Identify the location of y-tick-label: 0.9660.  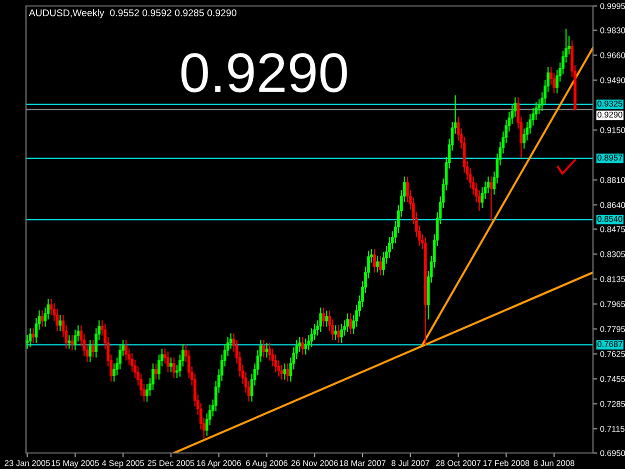
(612, 55).